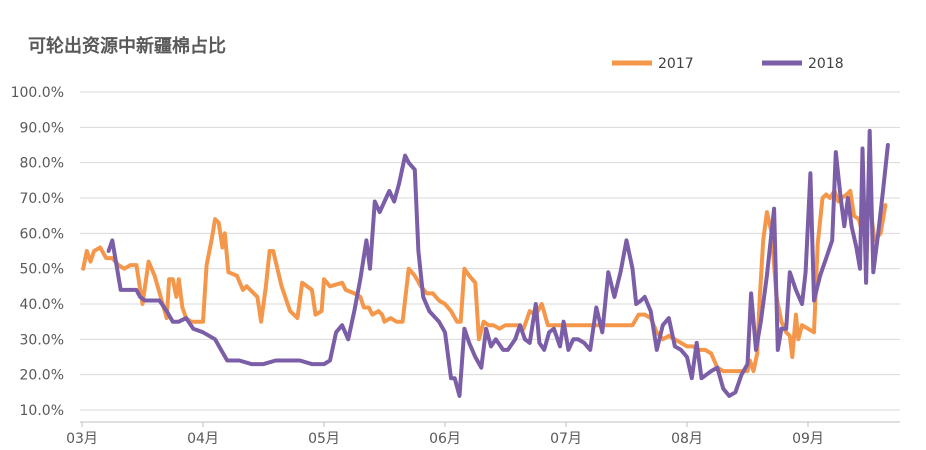 This screenshot has width=926, height=450. Describe the element at coordinates (566, 439) in the screenshot. I see `x-tick-label: 07月` at that location.